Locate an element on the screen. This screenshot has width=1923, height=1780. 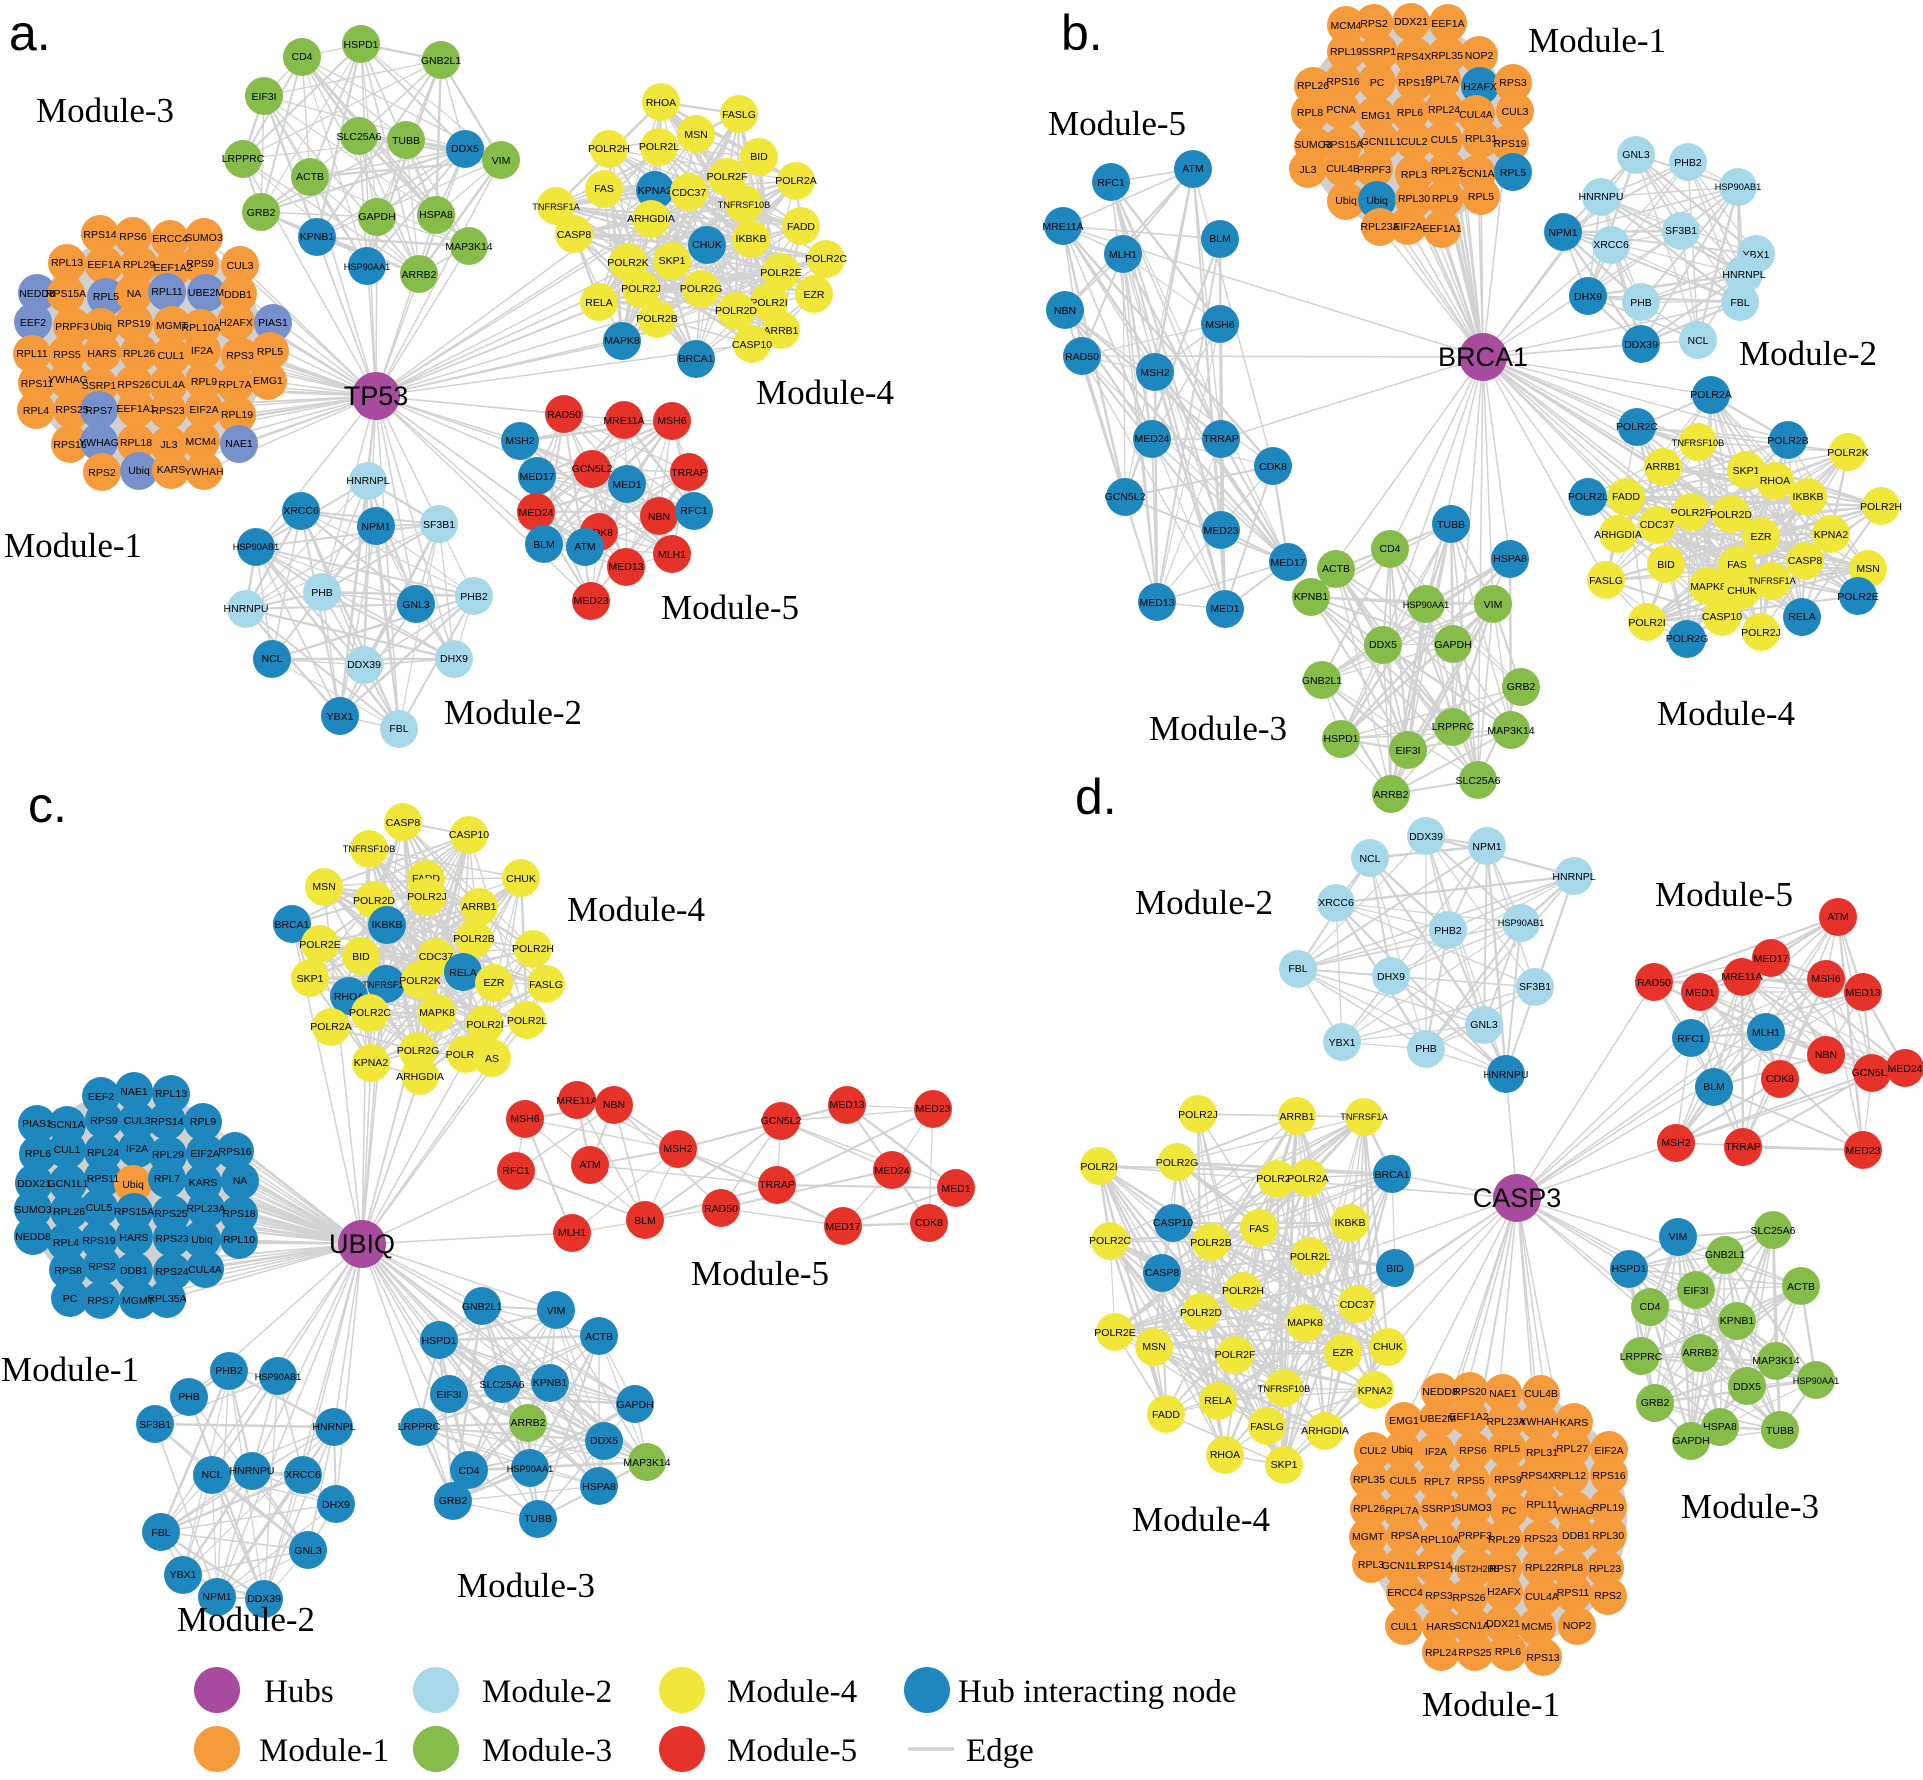
svg-text: HARS is located at coordinates (101, 354).